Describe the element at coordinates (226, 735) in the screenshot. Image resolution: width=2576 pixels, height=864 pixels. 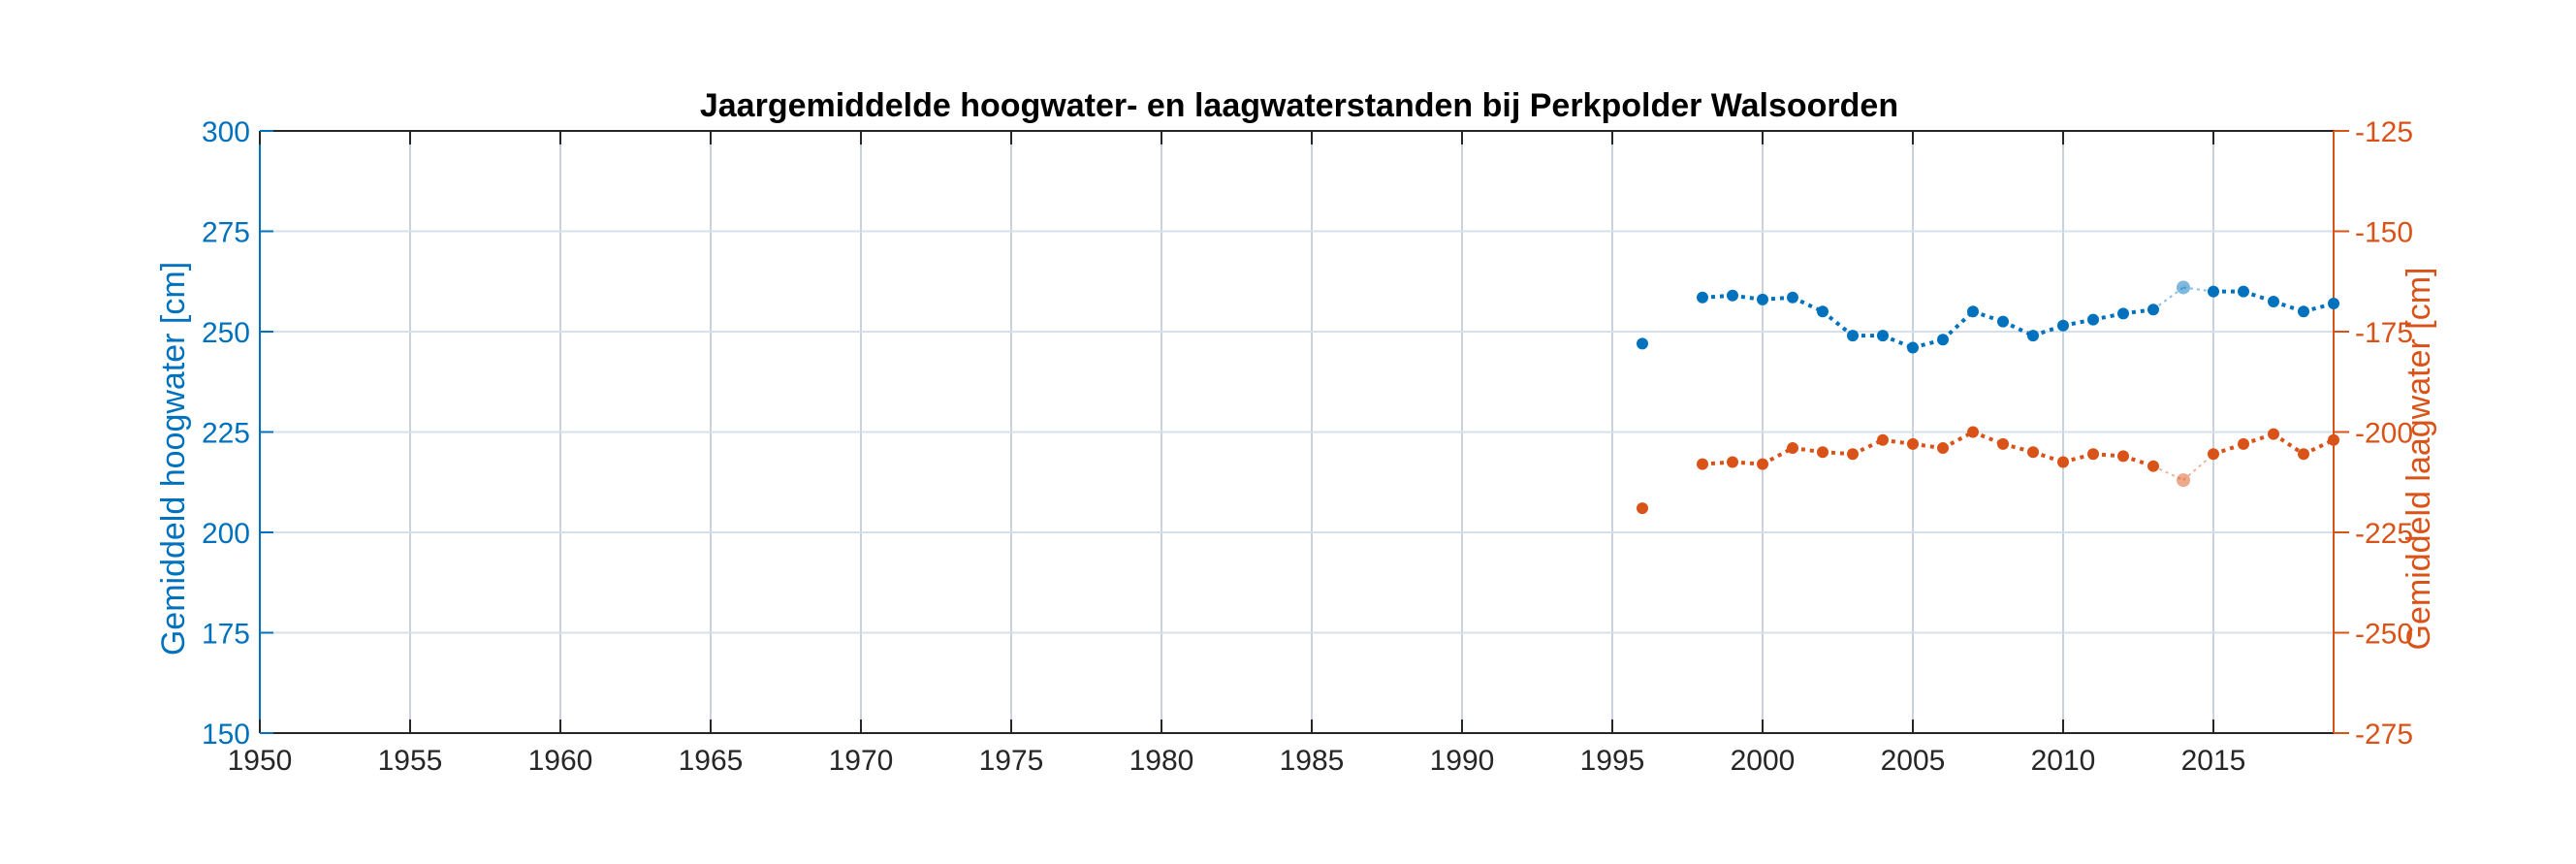
I see `y-tick-label-left: 150` at that location.